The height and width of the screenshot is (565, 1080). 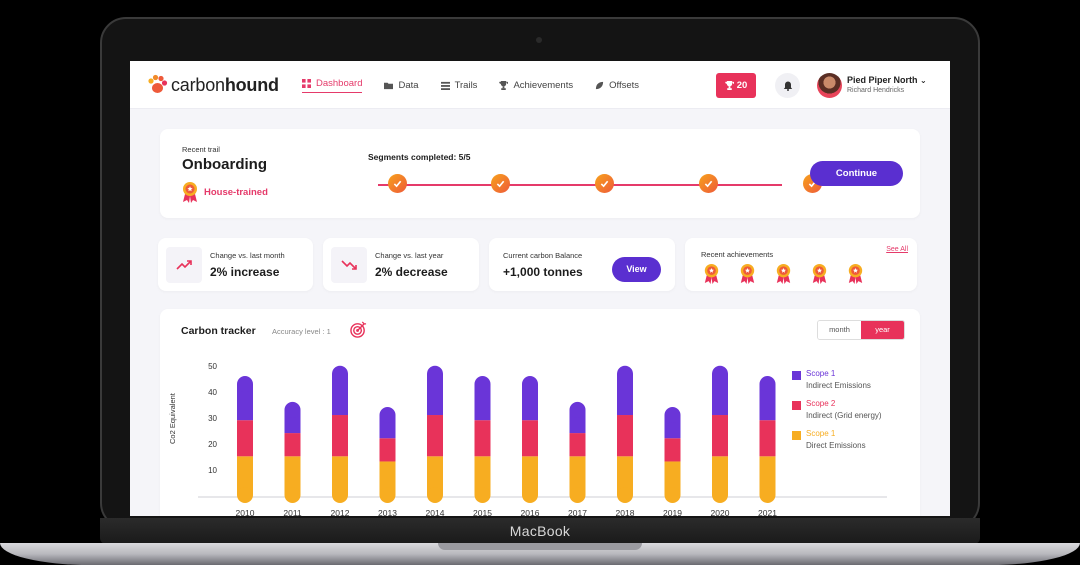 What do you see at coordinates (543, 255) in the screenshot?
I see `carbon-balance-label: Current carbon Balance` at bounding box center [543, 255].